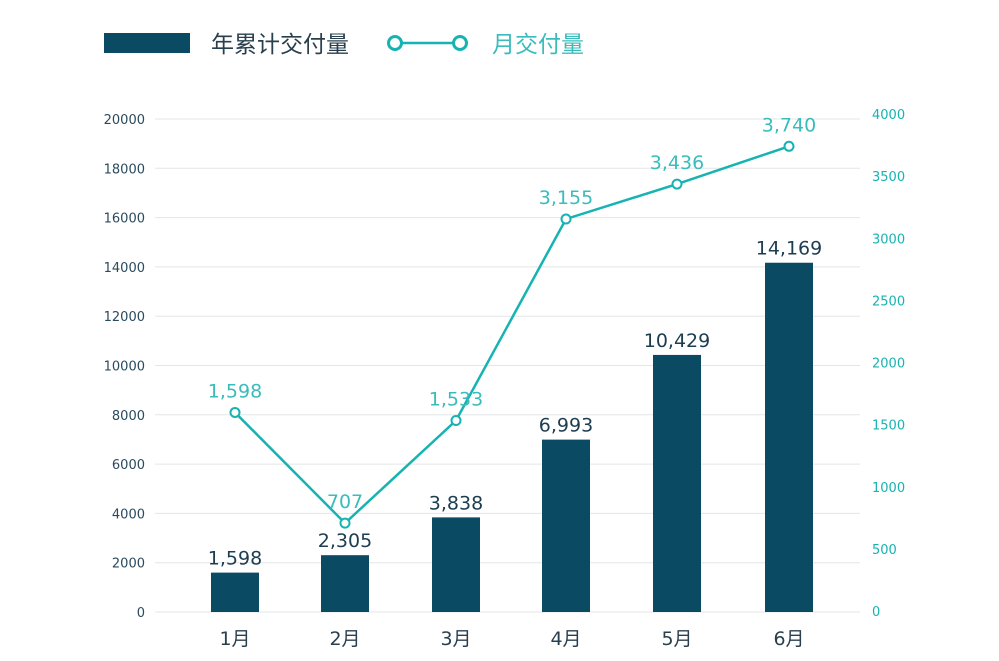 The image size is (999, 661). Describe the element at coordinates (128, 564) in the screenshot. I see `left-axis-tick-label: 2000` at that location.